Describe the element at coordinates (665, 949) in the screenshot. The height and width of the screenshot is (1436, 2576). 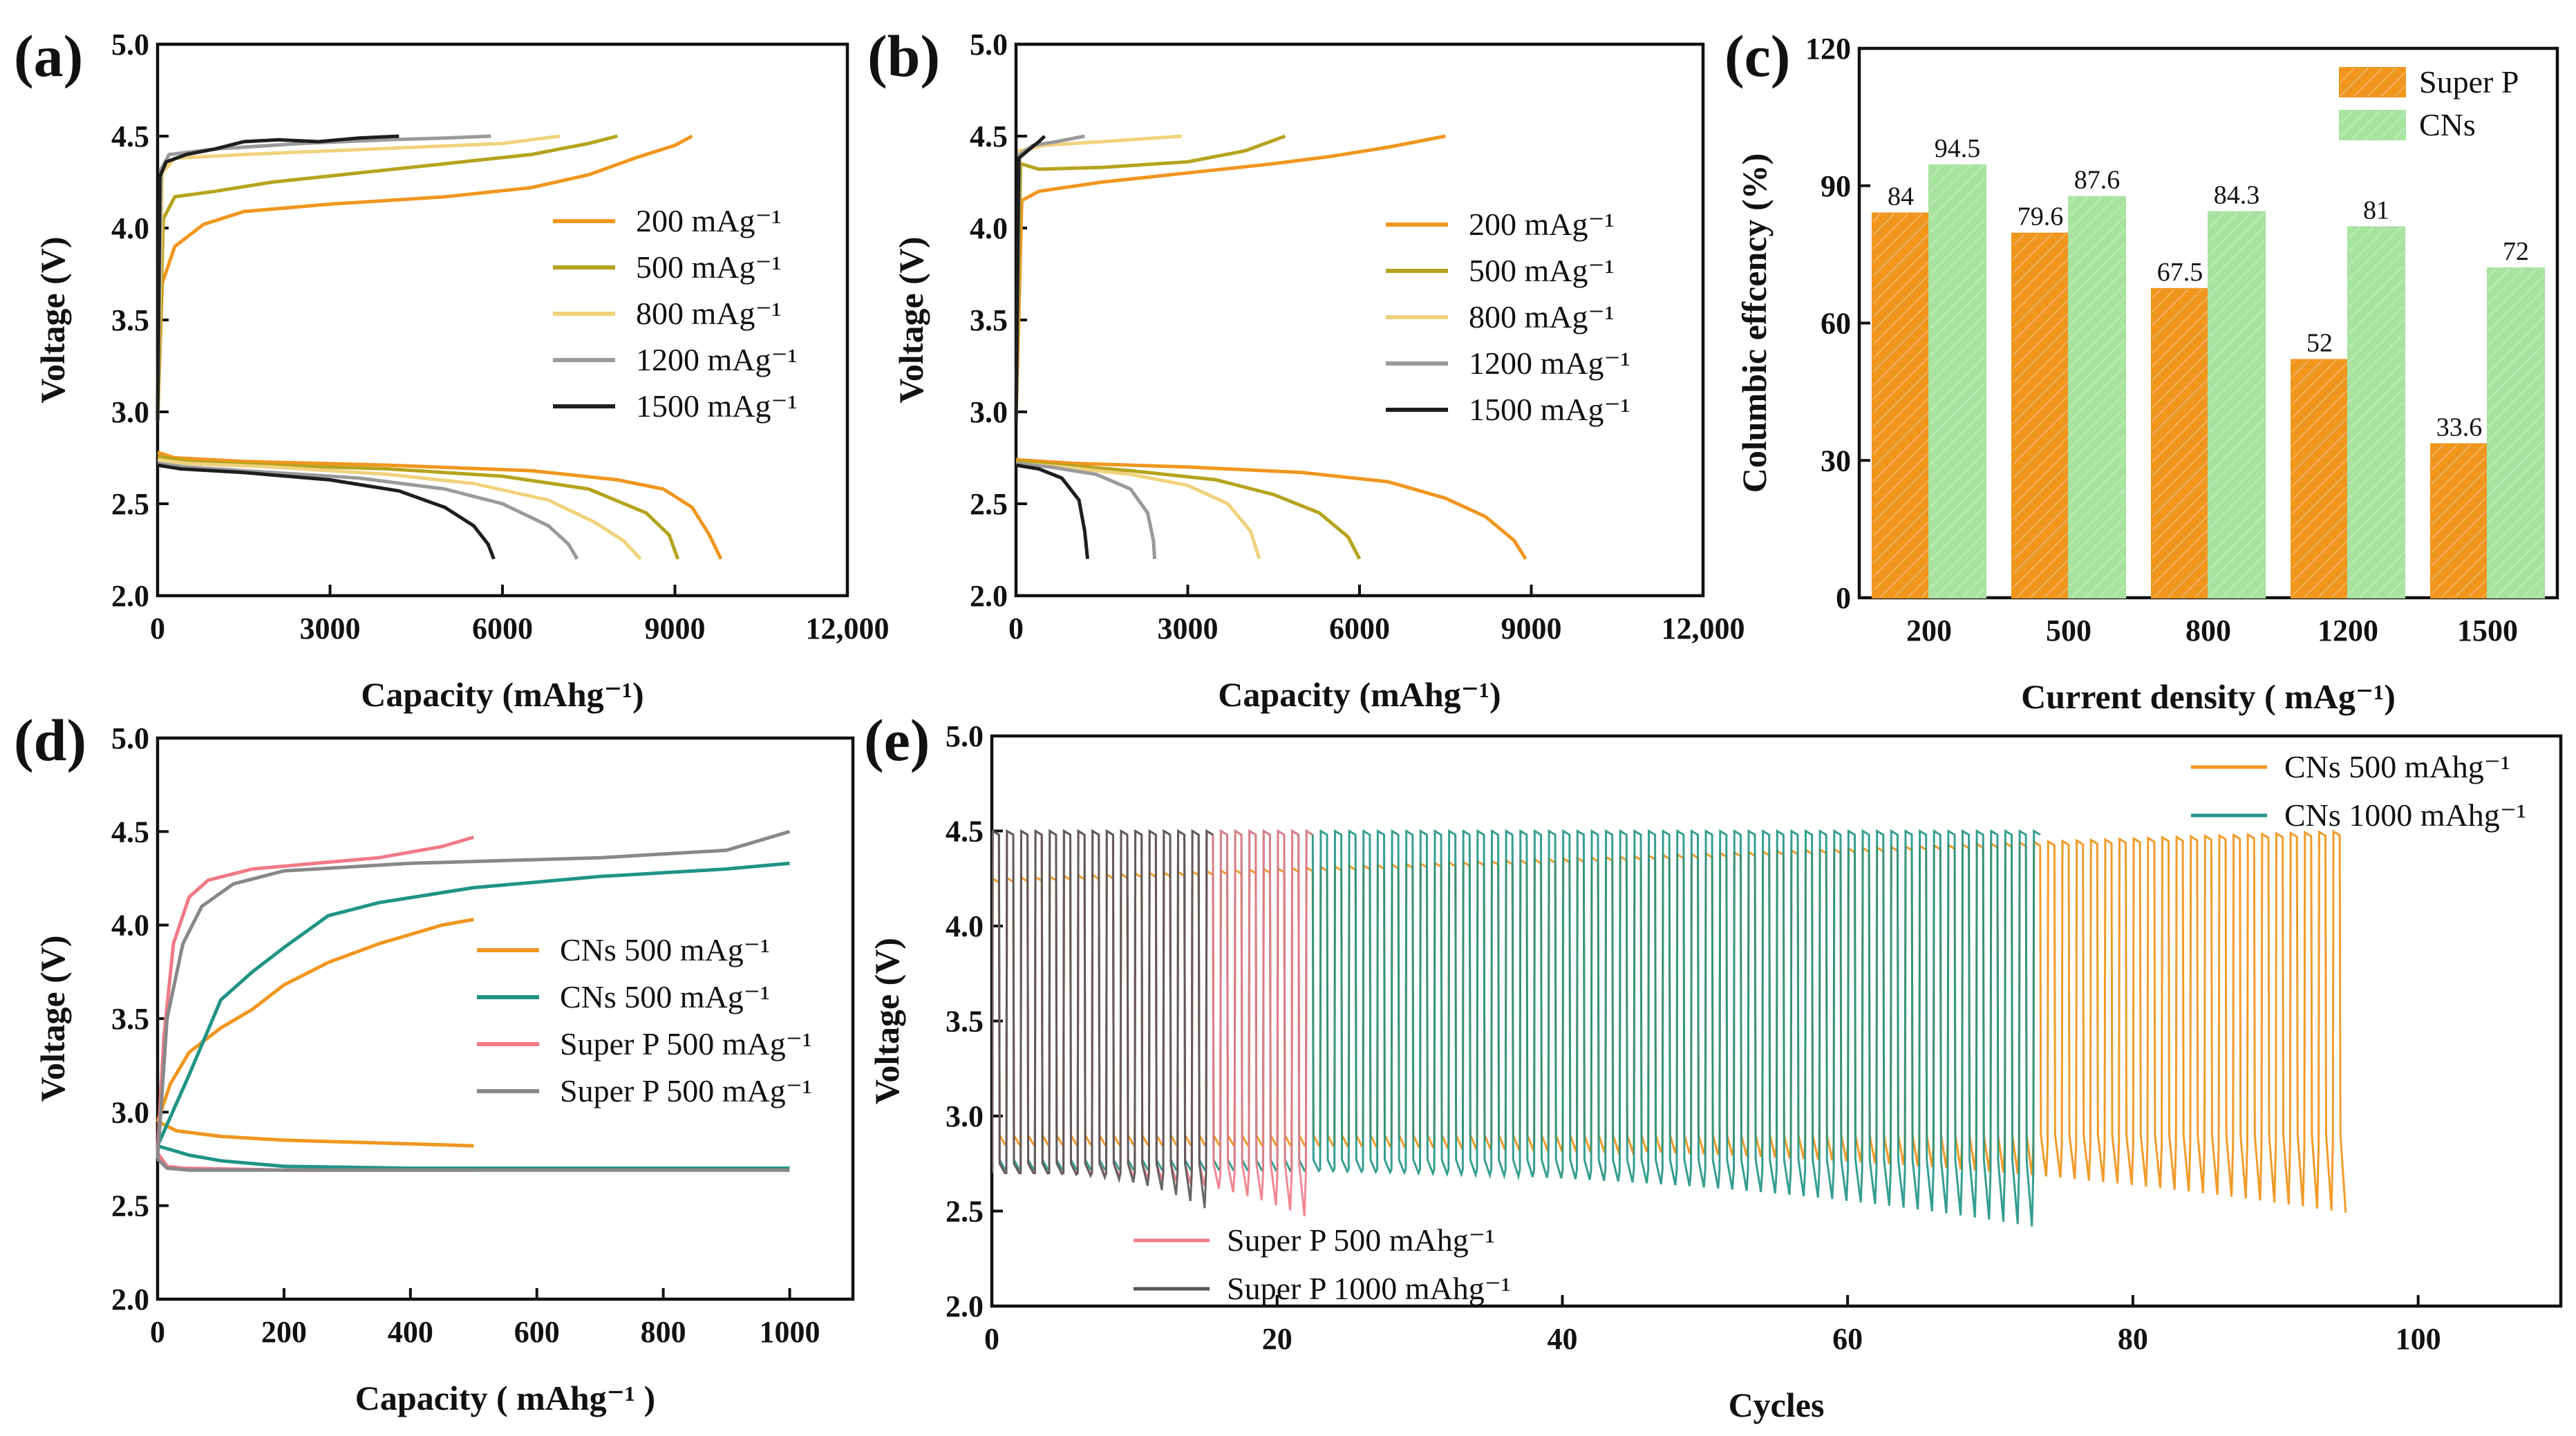
I see `legend-label: CNs 500 mAg⁻¹` at that location.